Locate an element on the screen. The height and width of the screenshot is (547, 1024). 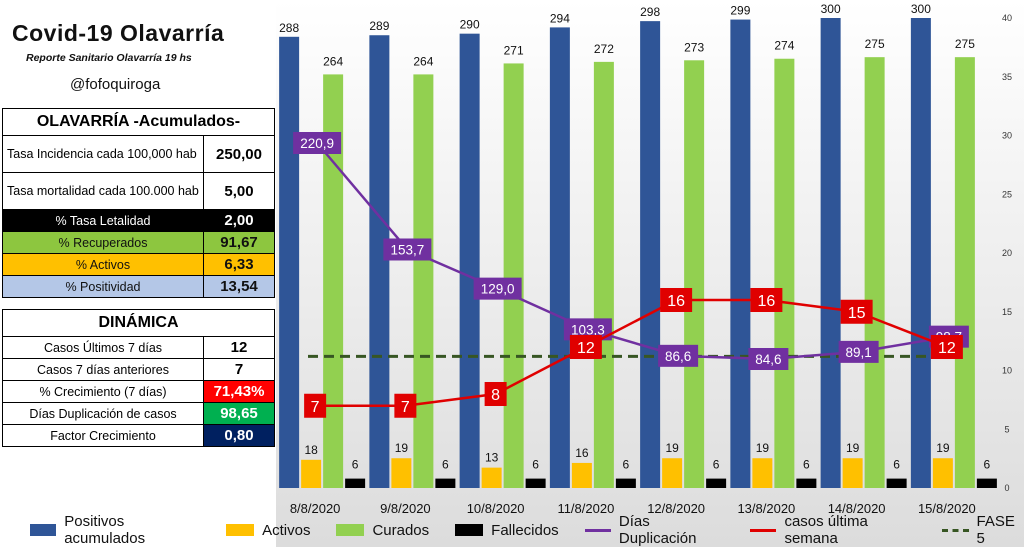
y-right-tick-label: 35 is located at coordinates (1007, 77).